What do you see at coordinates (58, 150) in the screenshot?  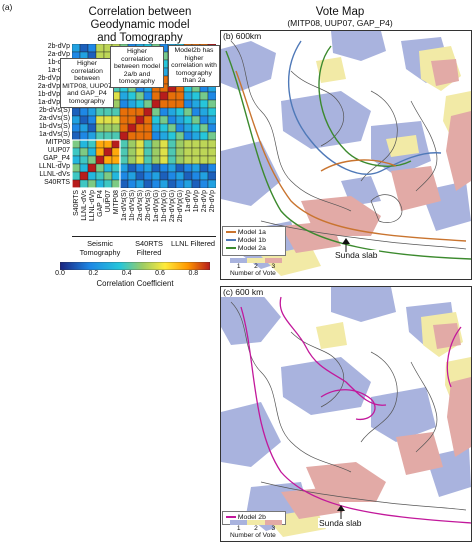 I see `matrix-row-label: UUP07` at bounding box center [58, 150].